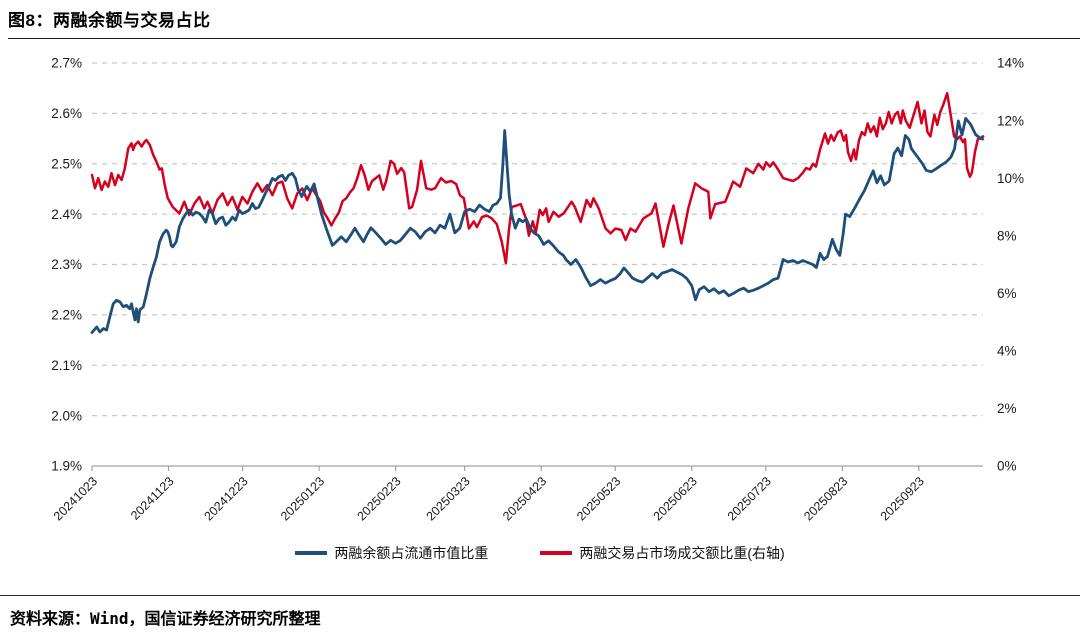 The width and height of the screenshot is (1080, 643). Describe the element at coordinates (66, 415) in the screenshot. I see `y-left-tick-label: 2.0%` at that location.